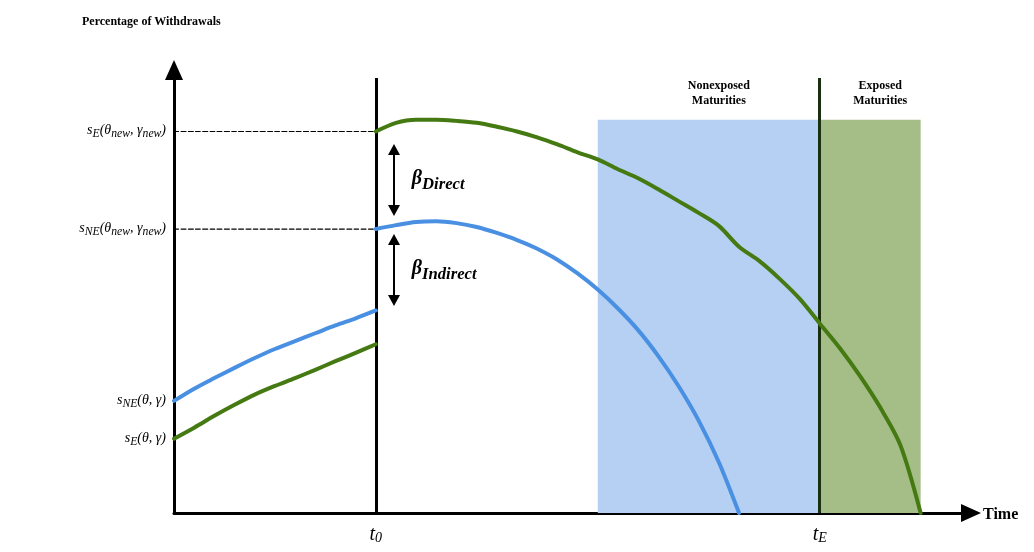 The width and height of the screenshot is (1034, 552). Describe the element at coordinates (880, 92) in the screenshot. I see `text: Exposed Maturities` at that location.